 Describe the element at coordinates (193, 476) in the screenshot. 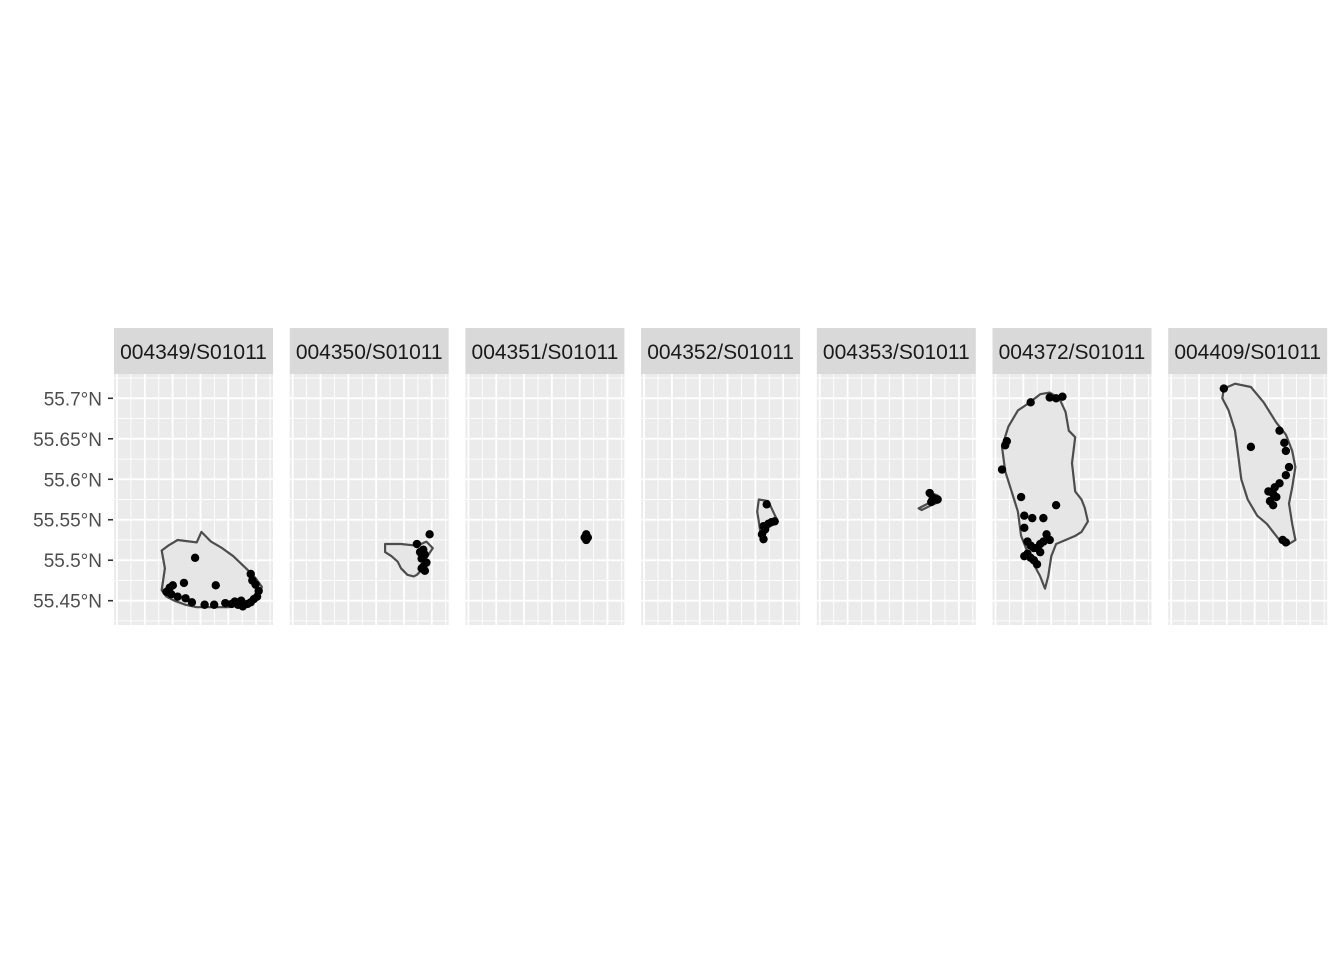

I see `facet-panel: 004349/S01011` at that location.